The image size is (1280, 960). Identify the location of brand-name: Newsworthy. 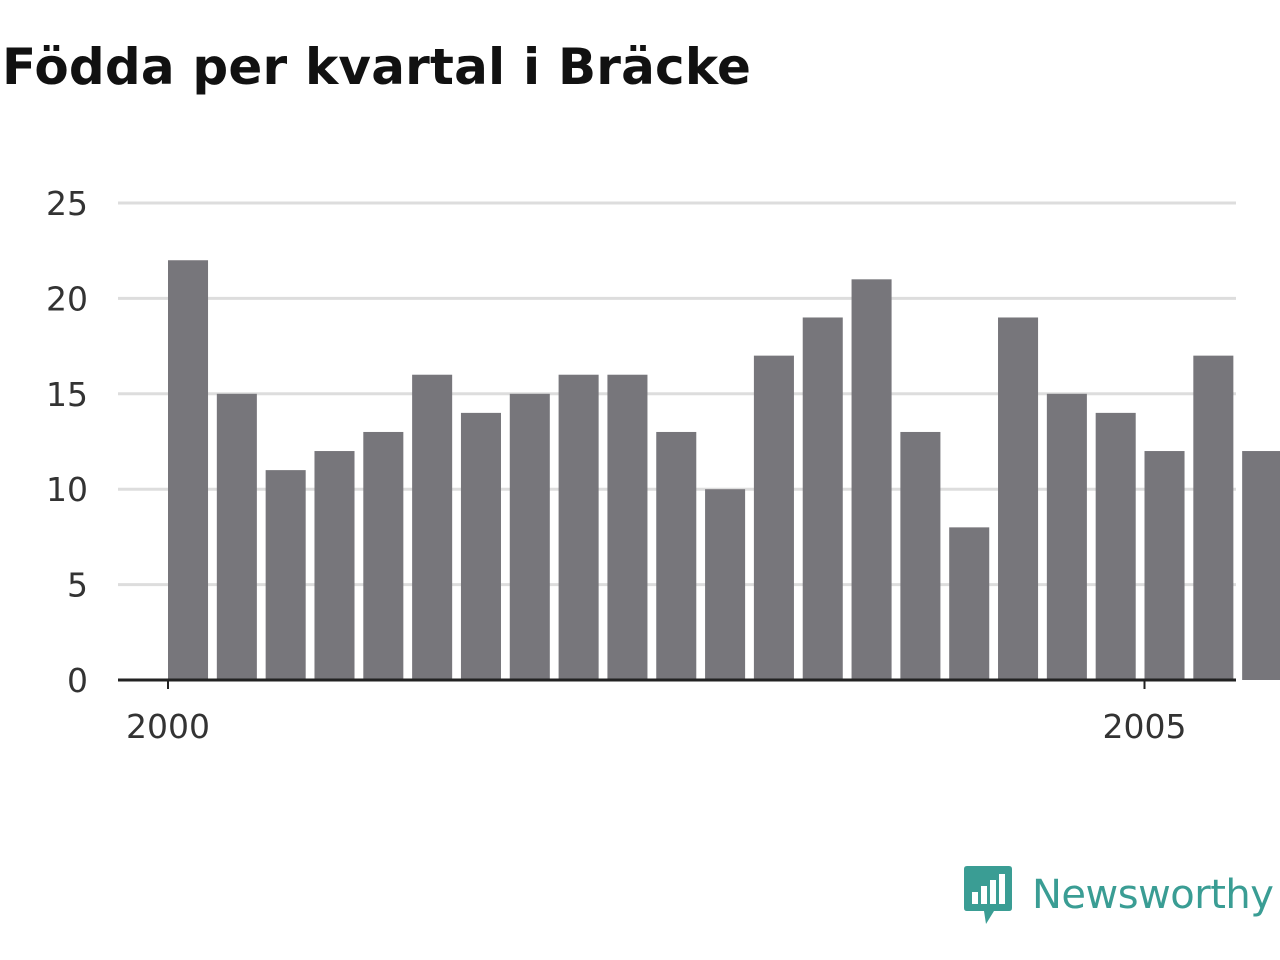
(1153, 895).